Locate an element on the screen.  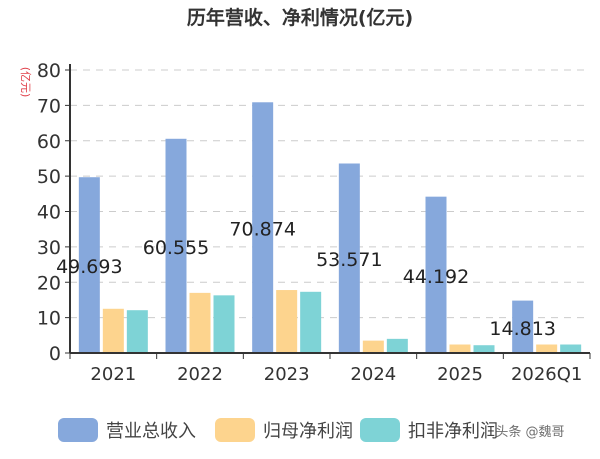
data-label: 14.813 is located at coordinates (522, 329).